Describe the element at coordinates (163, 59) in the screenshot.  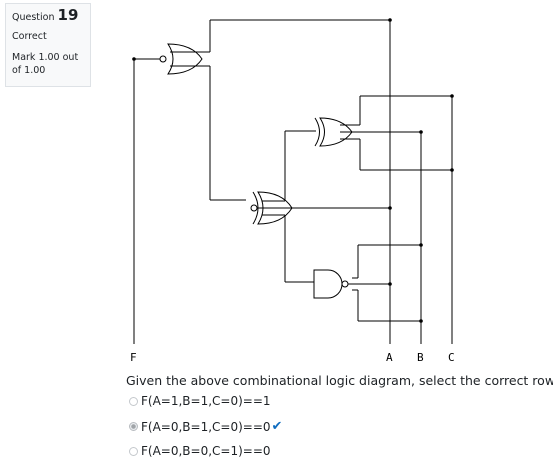
I see `or-gate-output-bubble` at that location.